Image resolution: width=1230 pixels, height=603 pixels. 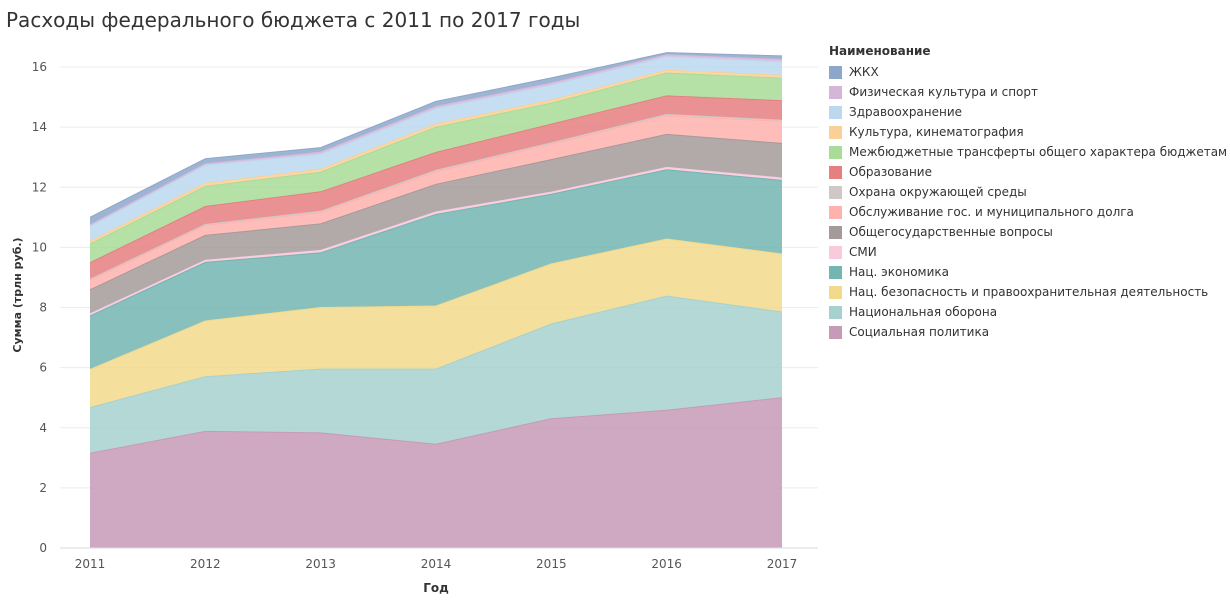 I want to click on legend-item: Физическая культура и спорт, so click(x=1029, y=92).